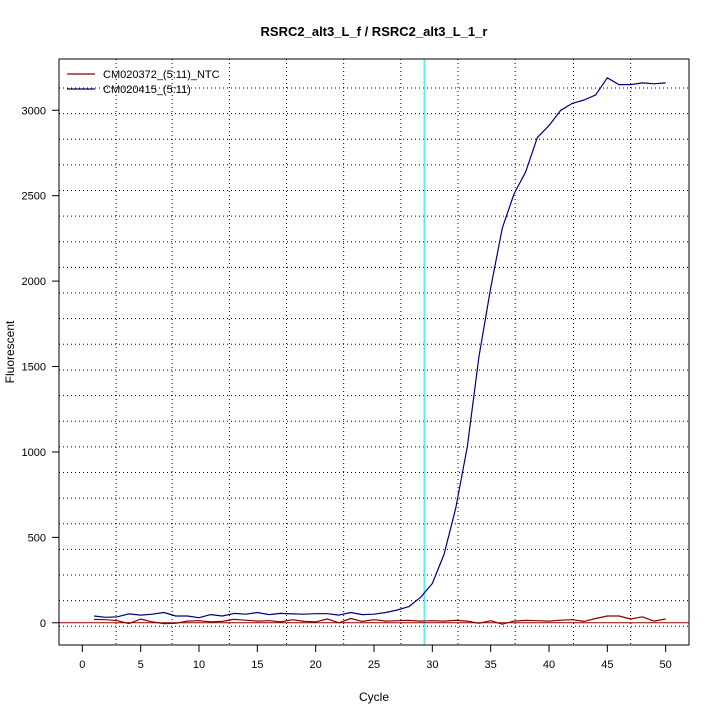 The width and height of the screenshot is (720, 720). What do you see at coordinates (491, 665) in the screenshot?
I see `x-tick-label: 35` at bounding box center [491, 665].